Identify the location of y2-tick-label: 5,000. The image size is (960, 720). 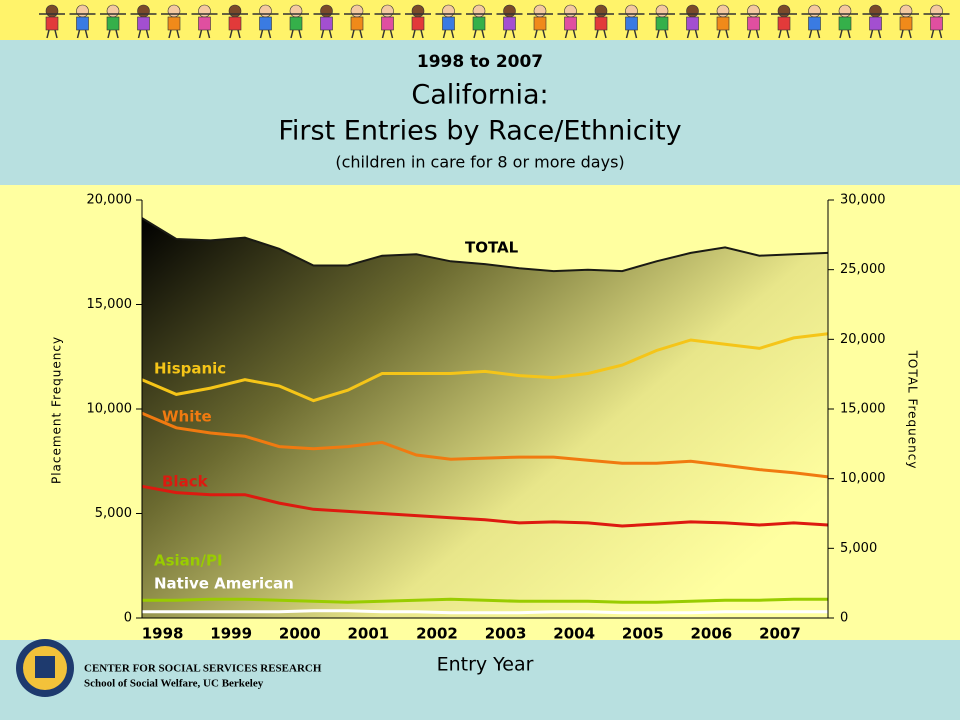
(858, 548).